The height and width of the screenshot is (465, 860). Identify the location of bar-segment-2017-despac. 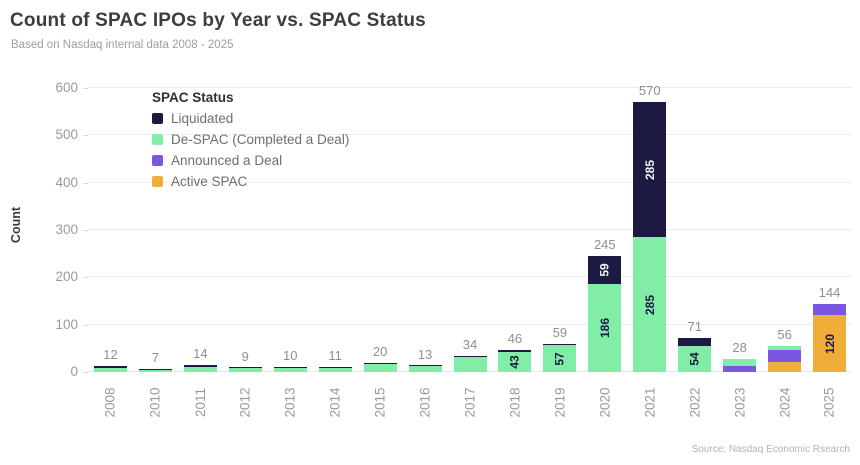
(470, 364).